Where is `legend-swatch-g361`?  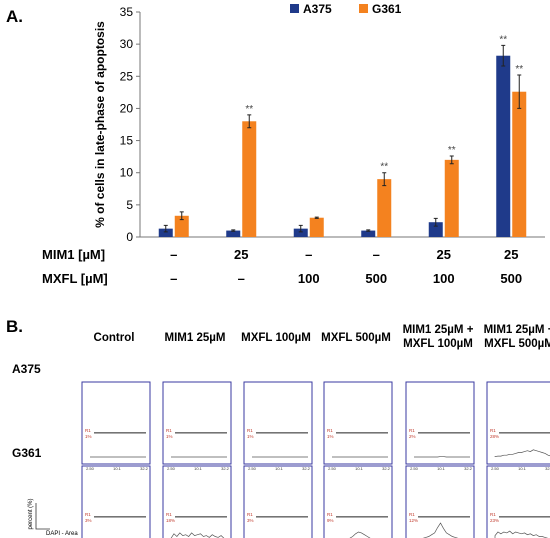
legend-swatch-g361 is located at coordinates (363, 8).